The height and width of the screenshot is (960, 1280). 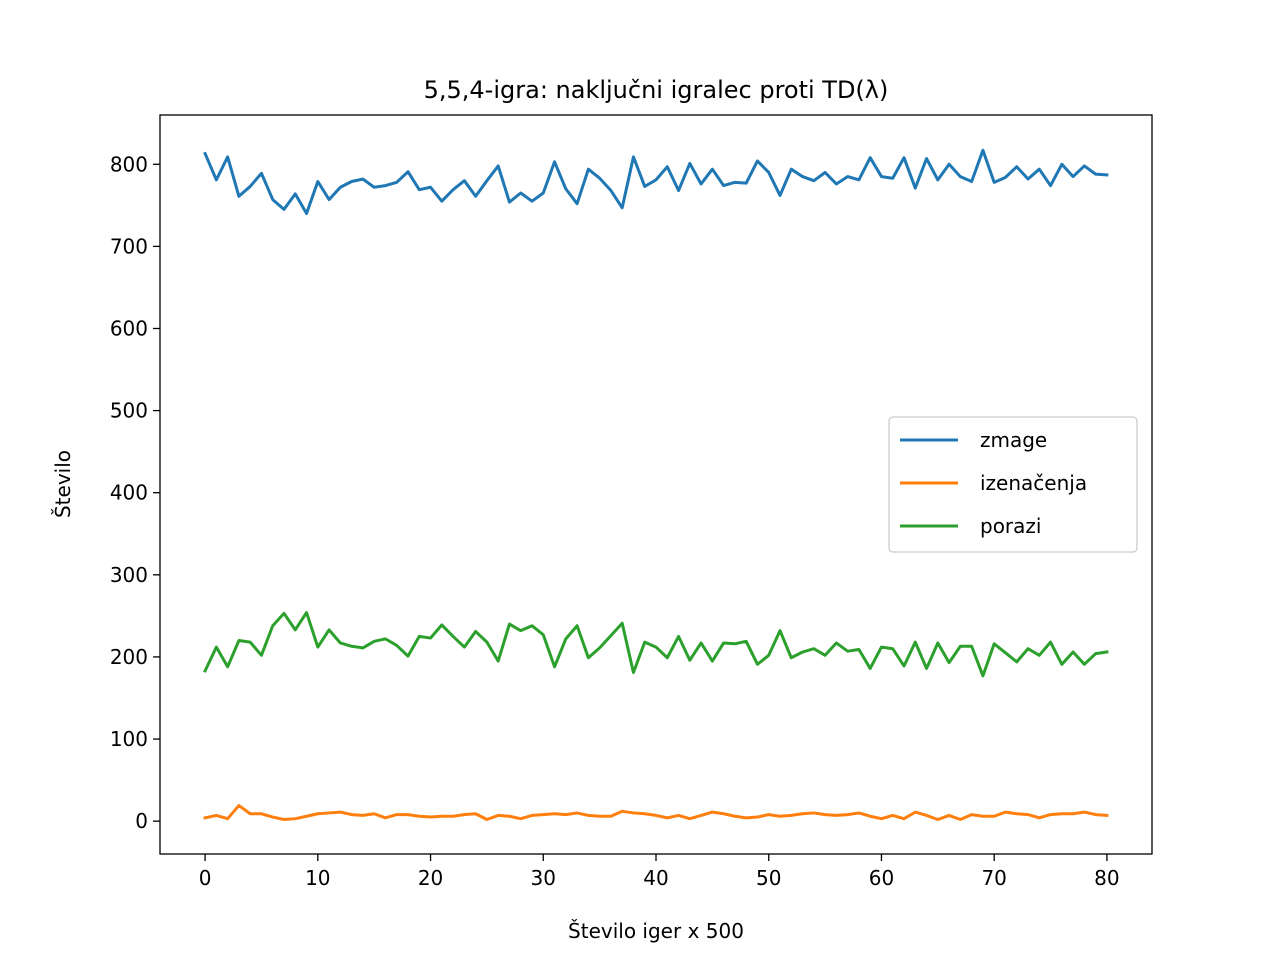 I want to click on x-tick-label: 80, so click(x=1106, y=878).